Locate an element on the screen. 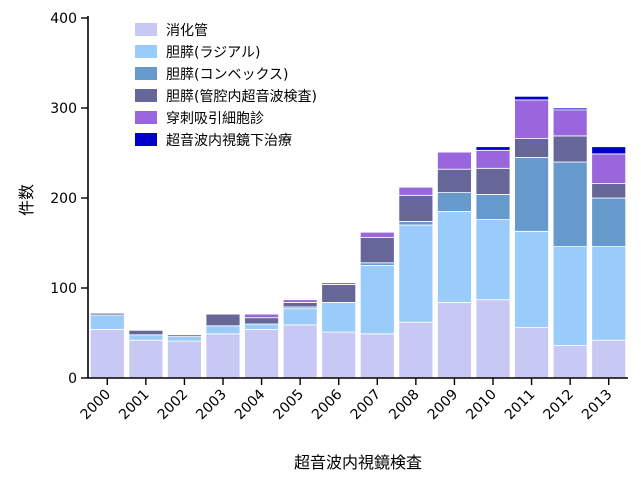  legend-label-1: 胆膵(ラジアル) is located at coordinates (213, 53).